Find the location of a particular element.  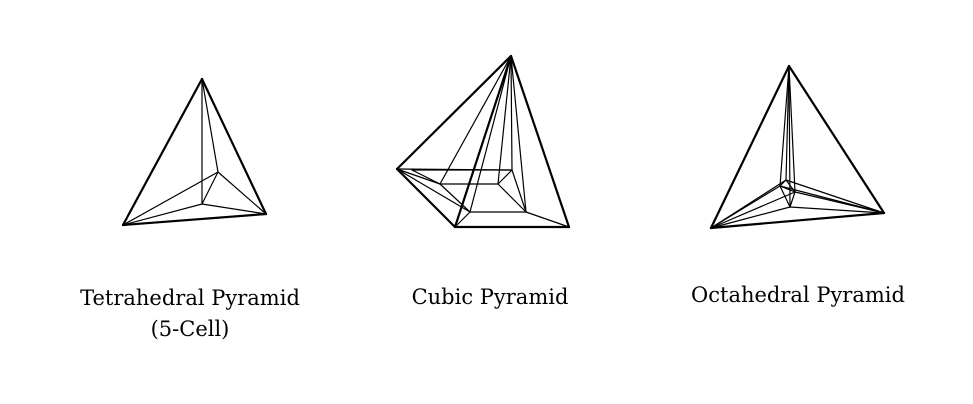

octahedral-inner-edges is located at coordinates (797, 147).